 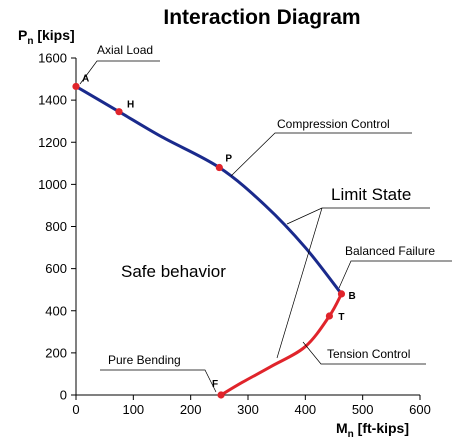 I want to click on balanced-failure-label: Balanced Failure, so click(x=390, y=251).